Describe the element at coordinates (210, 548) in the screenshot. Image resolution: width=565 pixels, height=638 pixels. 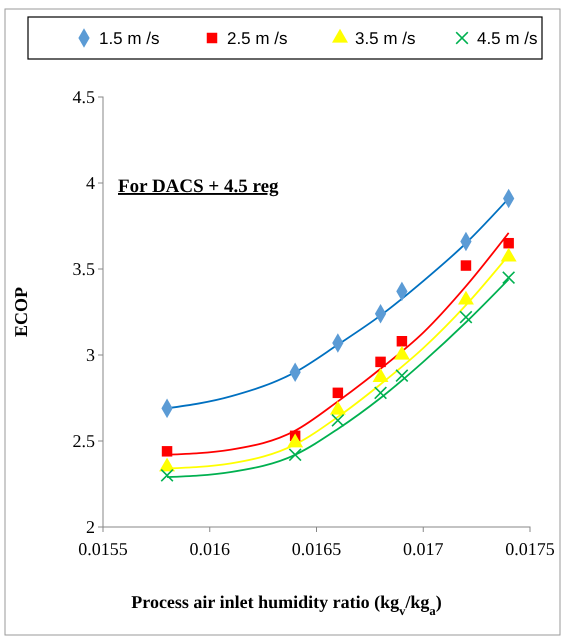
I see `x-tick-label: 0.016` at that location.